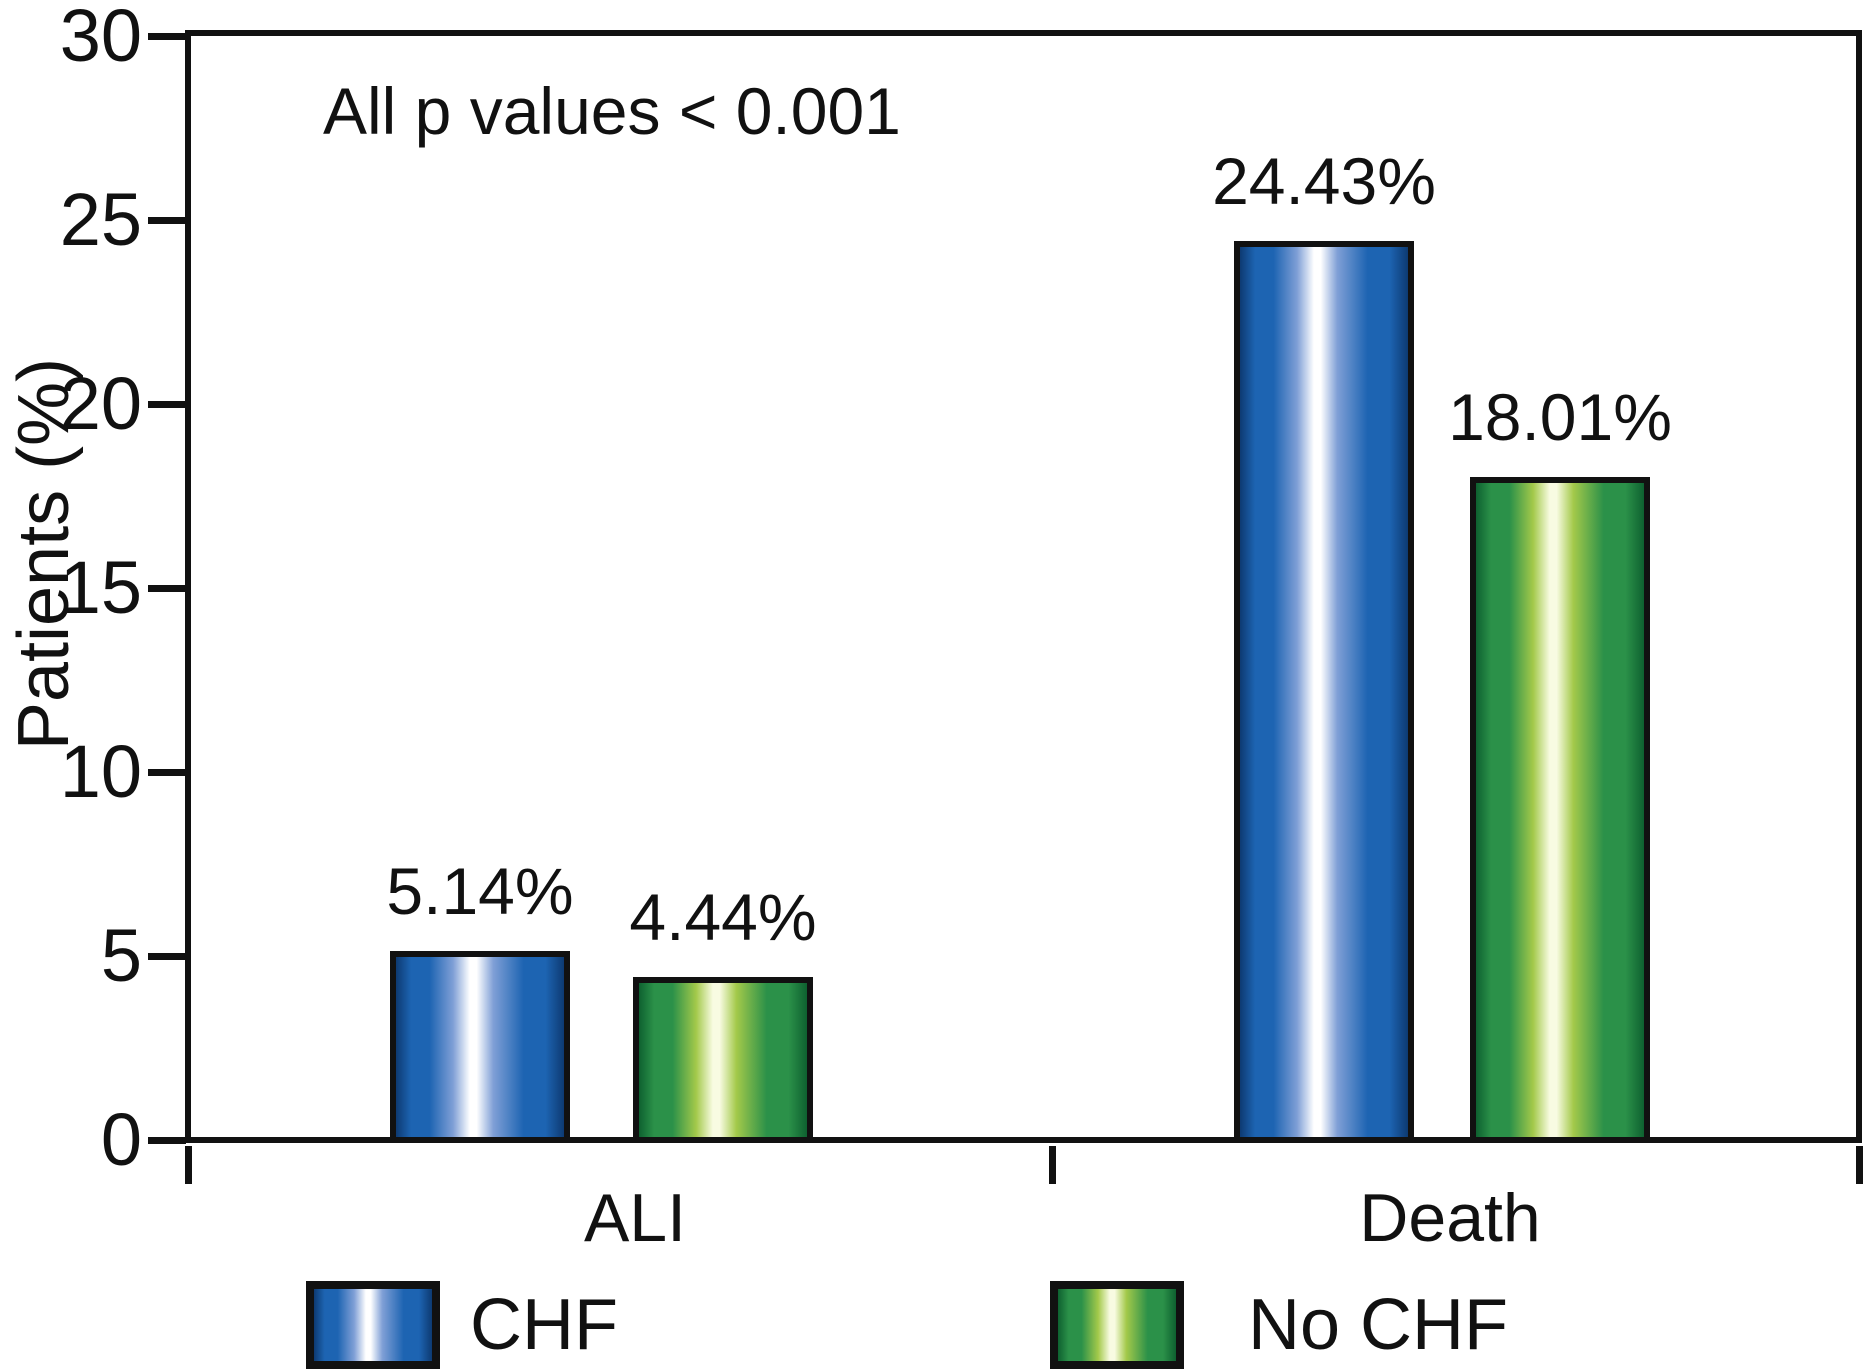  Describe the element at coordinates (723, 1060) in the screenshot. I see `bar-no-chf-ali` at that location.